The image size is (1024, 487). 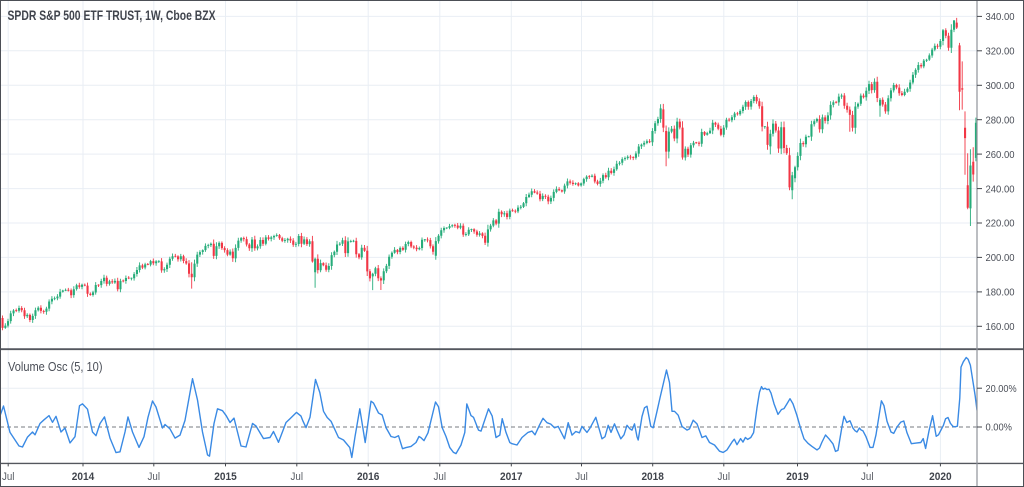 I want to click on svg-text: 200.00, so click(x=1000, y=258).